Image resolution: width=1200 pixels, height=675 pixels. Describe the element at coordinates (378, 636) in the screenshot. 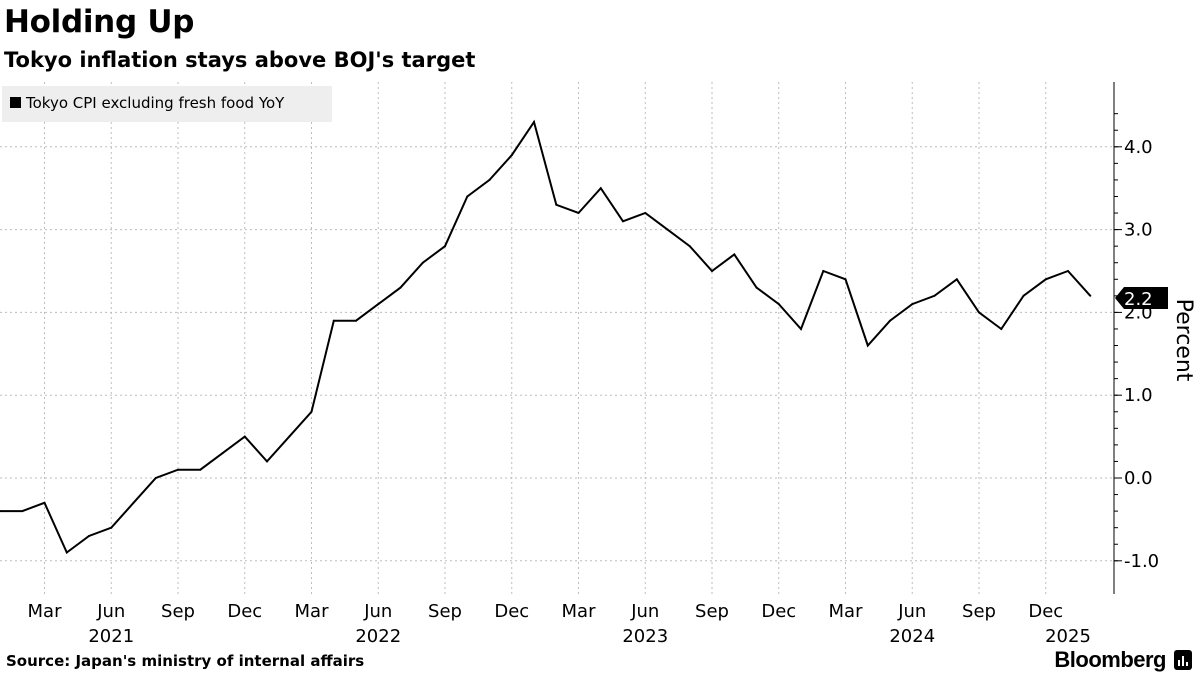

I see `x-year-label: 2022` at that location.